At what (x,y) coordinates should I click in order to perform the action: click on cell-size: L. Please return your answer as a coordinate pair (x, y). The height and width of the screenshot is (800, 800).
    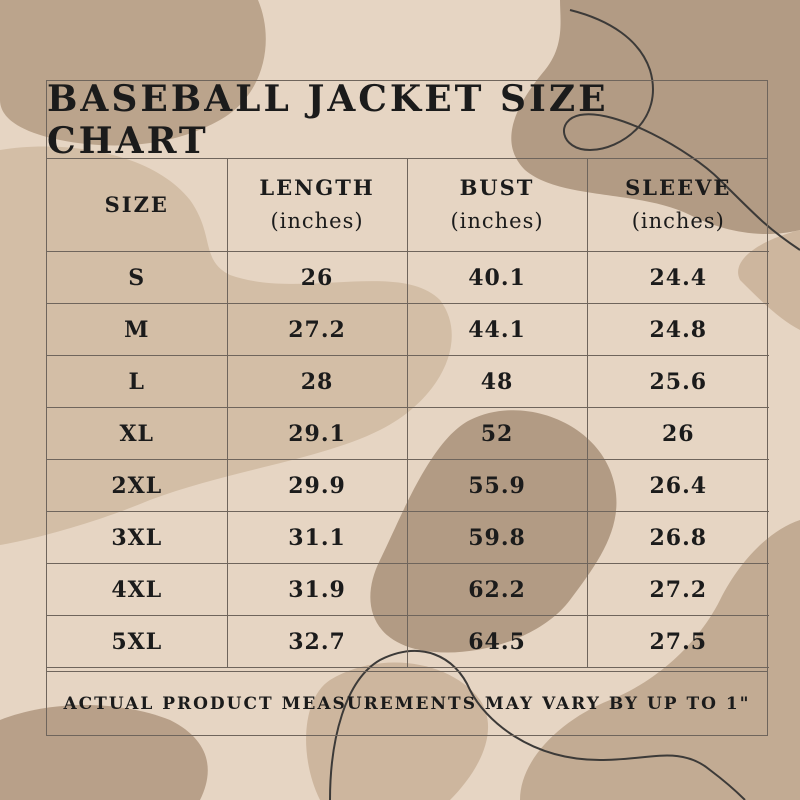
    Looking at the image, I should click on (137, 381).